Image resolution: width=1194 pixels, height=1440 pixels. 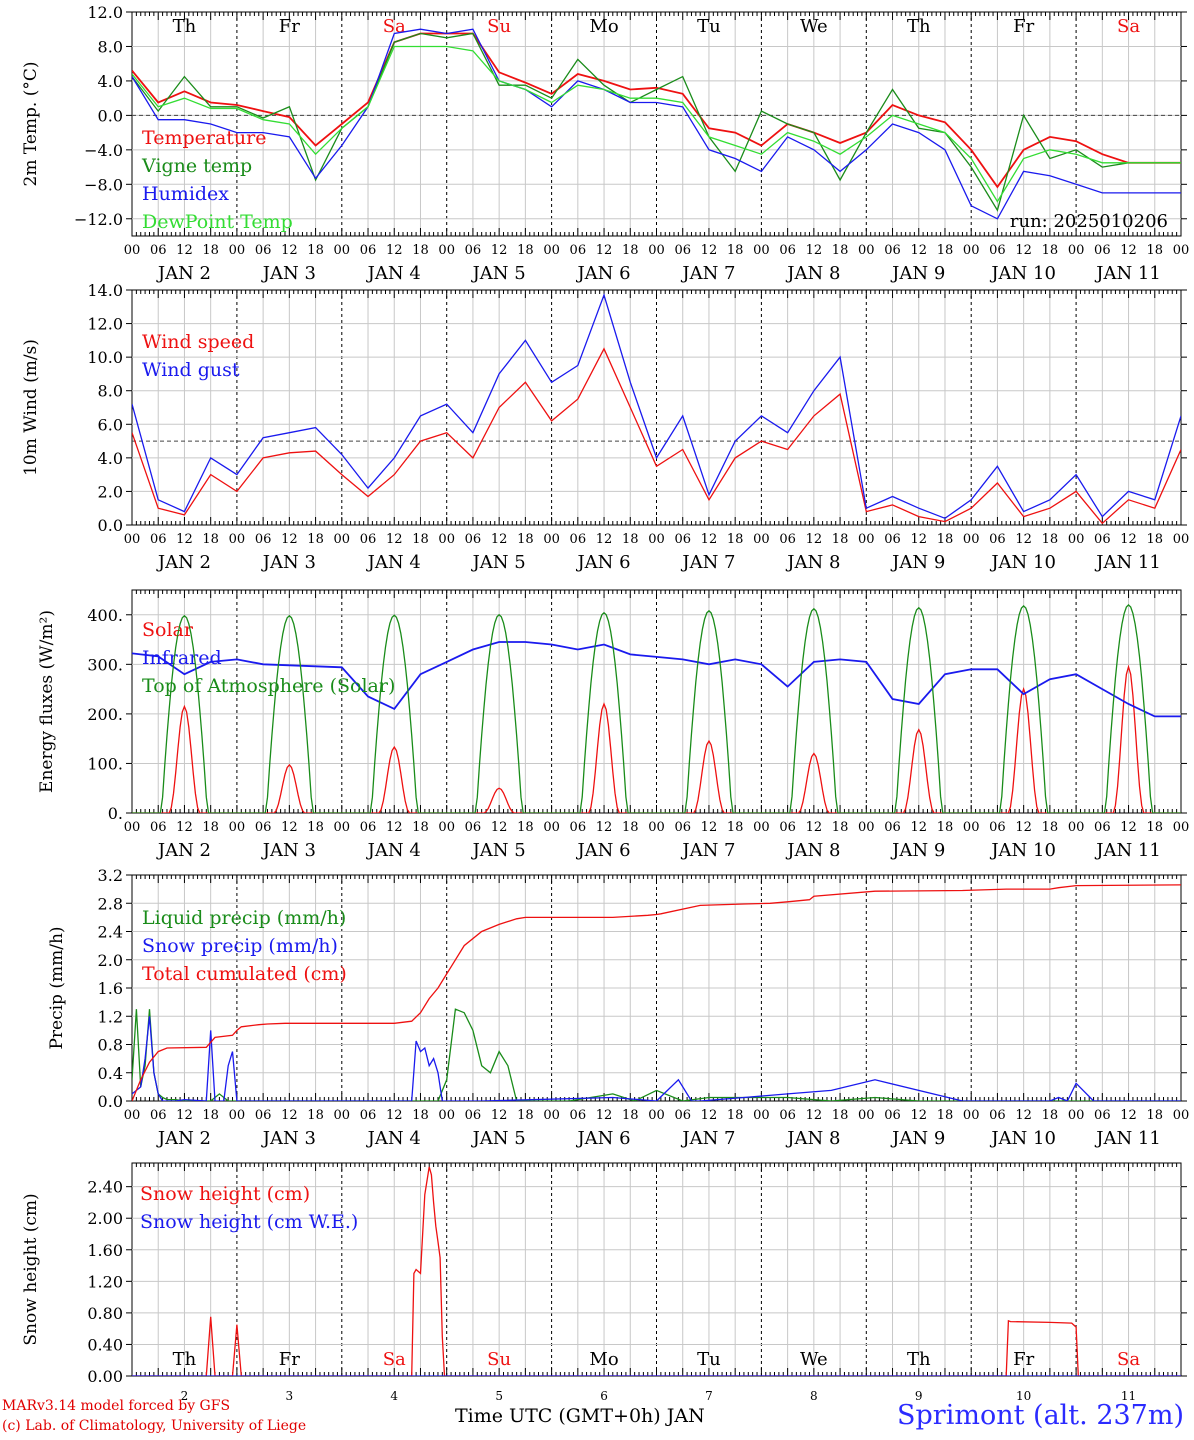 I want to click on date-label: JAN 3, so click(x=288, y=850).